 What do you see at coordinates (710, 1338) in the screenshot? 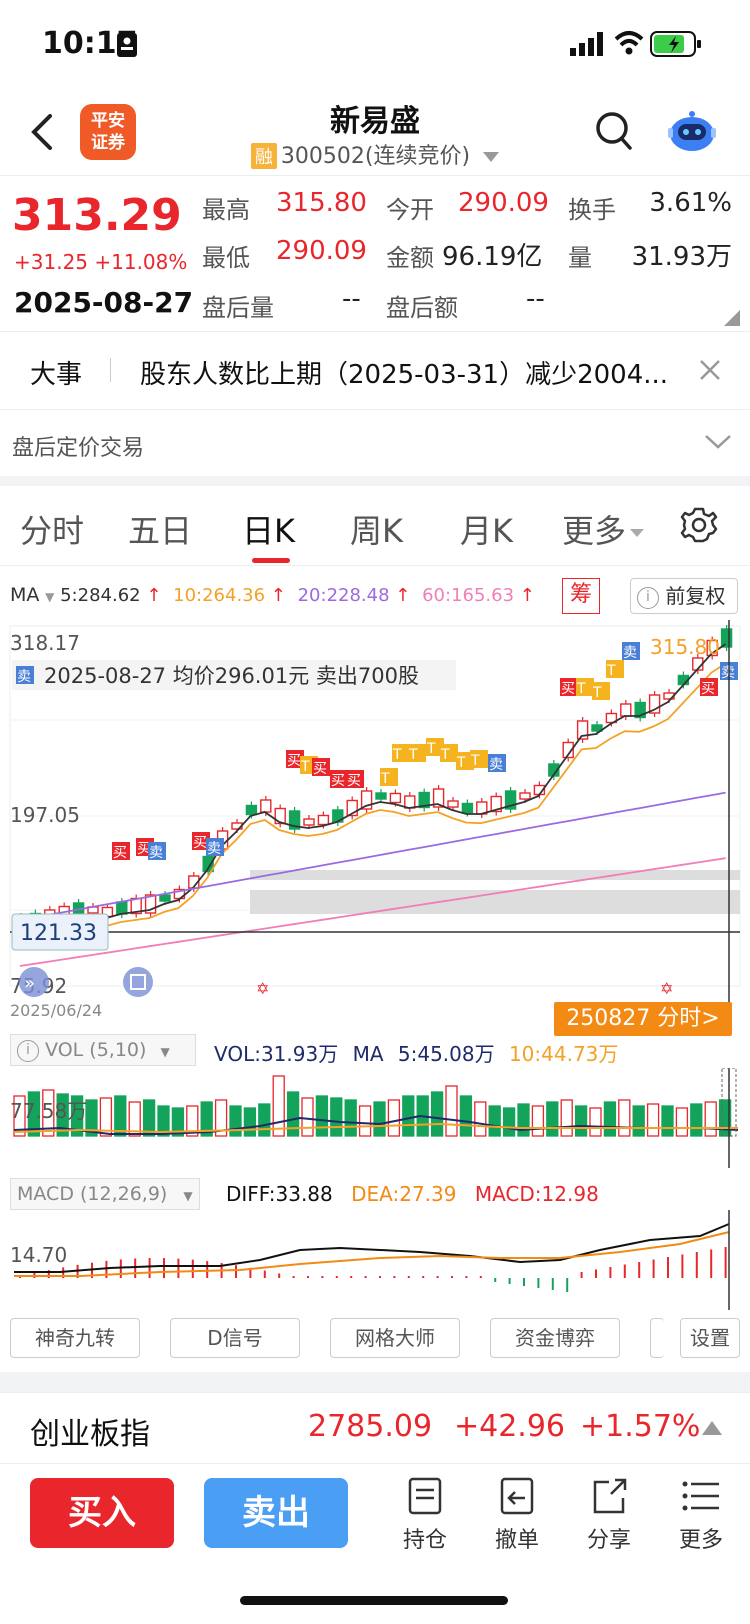
I see `btn-settings: 设置` at bounding box center [710, 1338].